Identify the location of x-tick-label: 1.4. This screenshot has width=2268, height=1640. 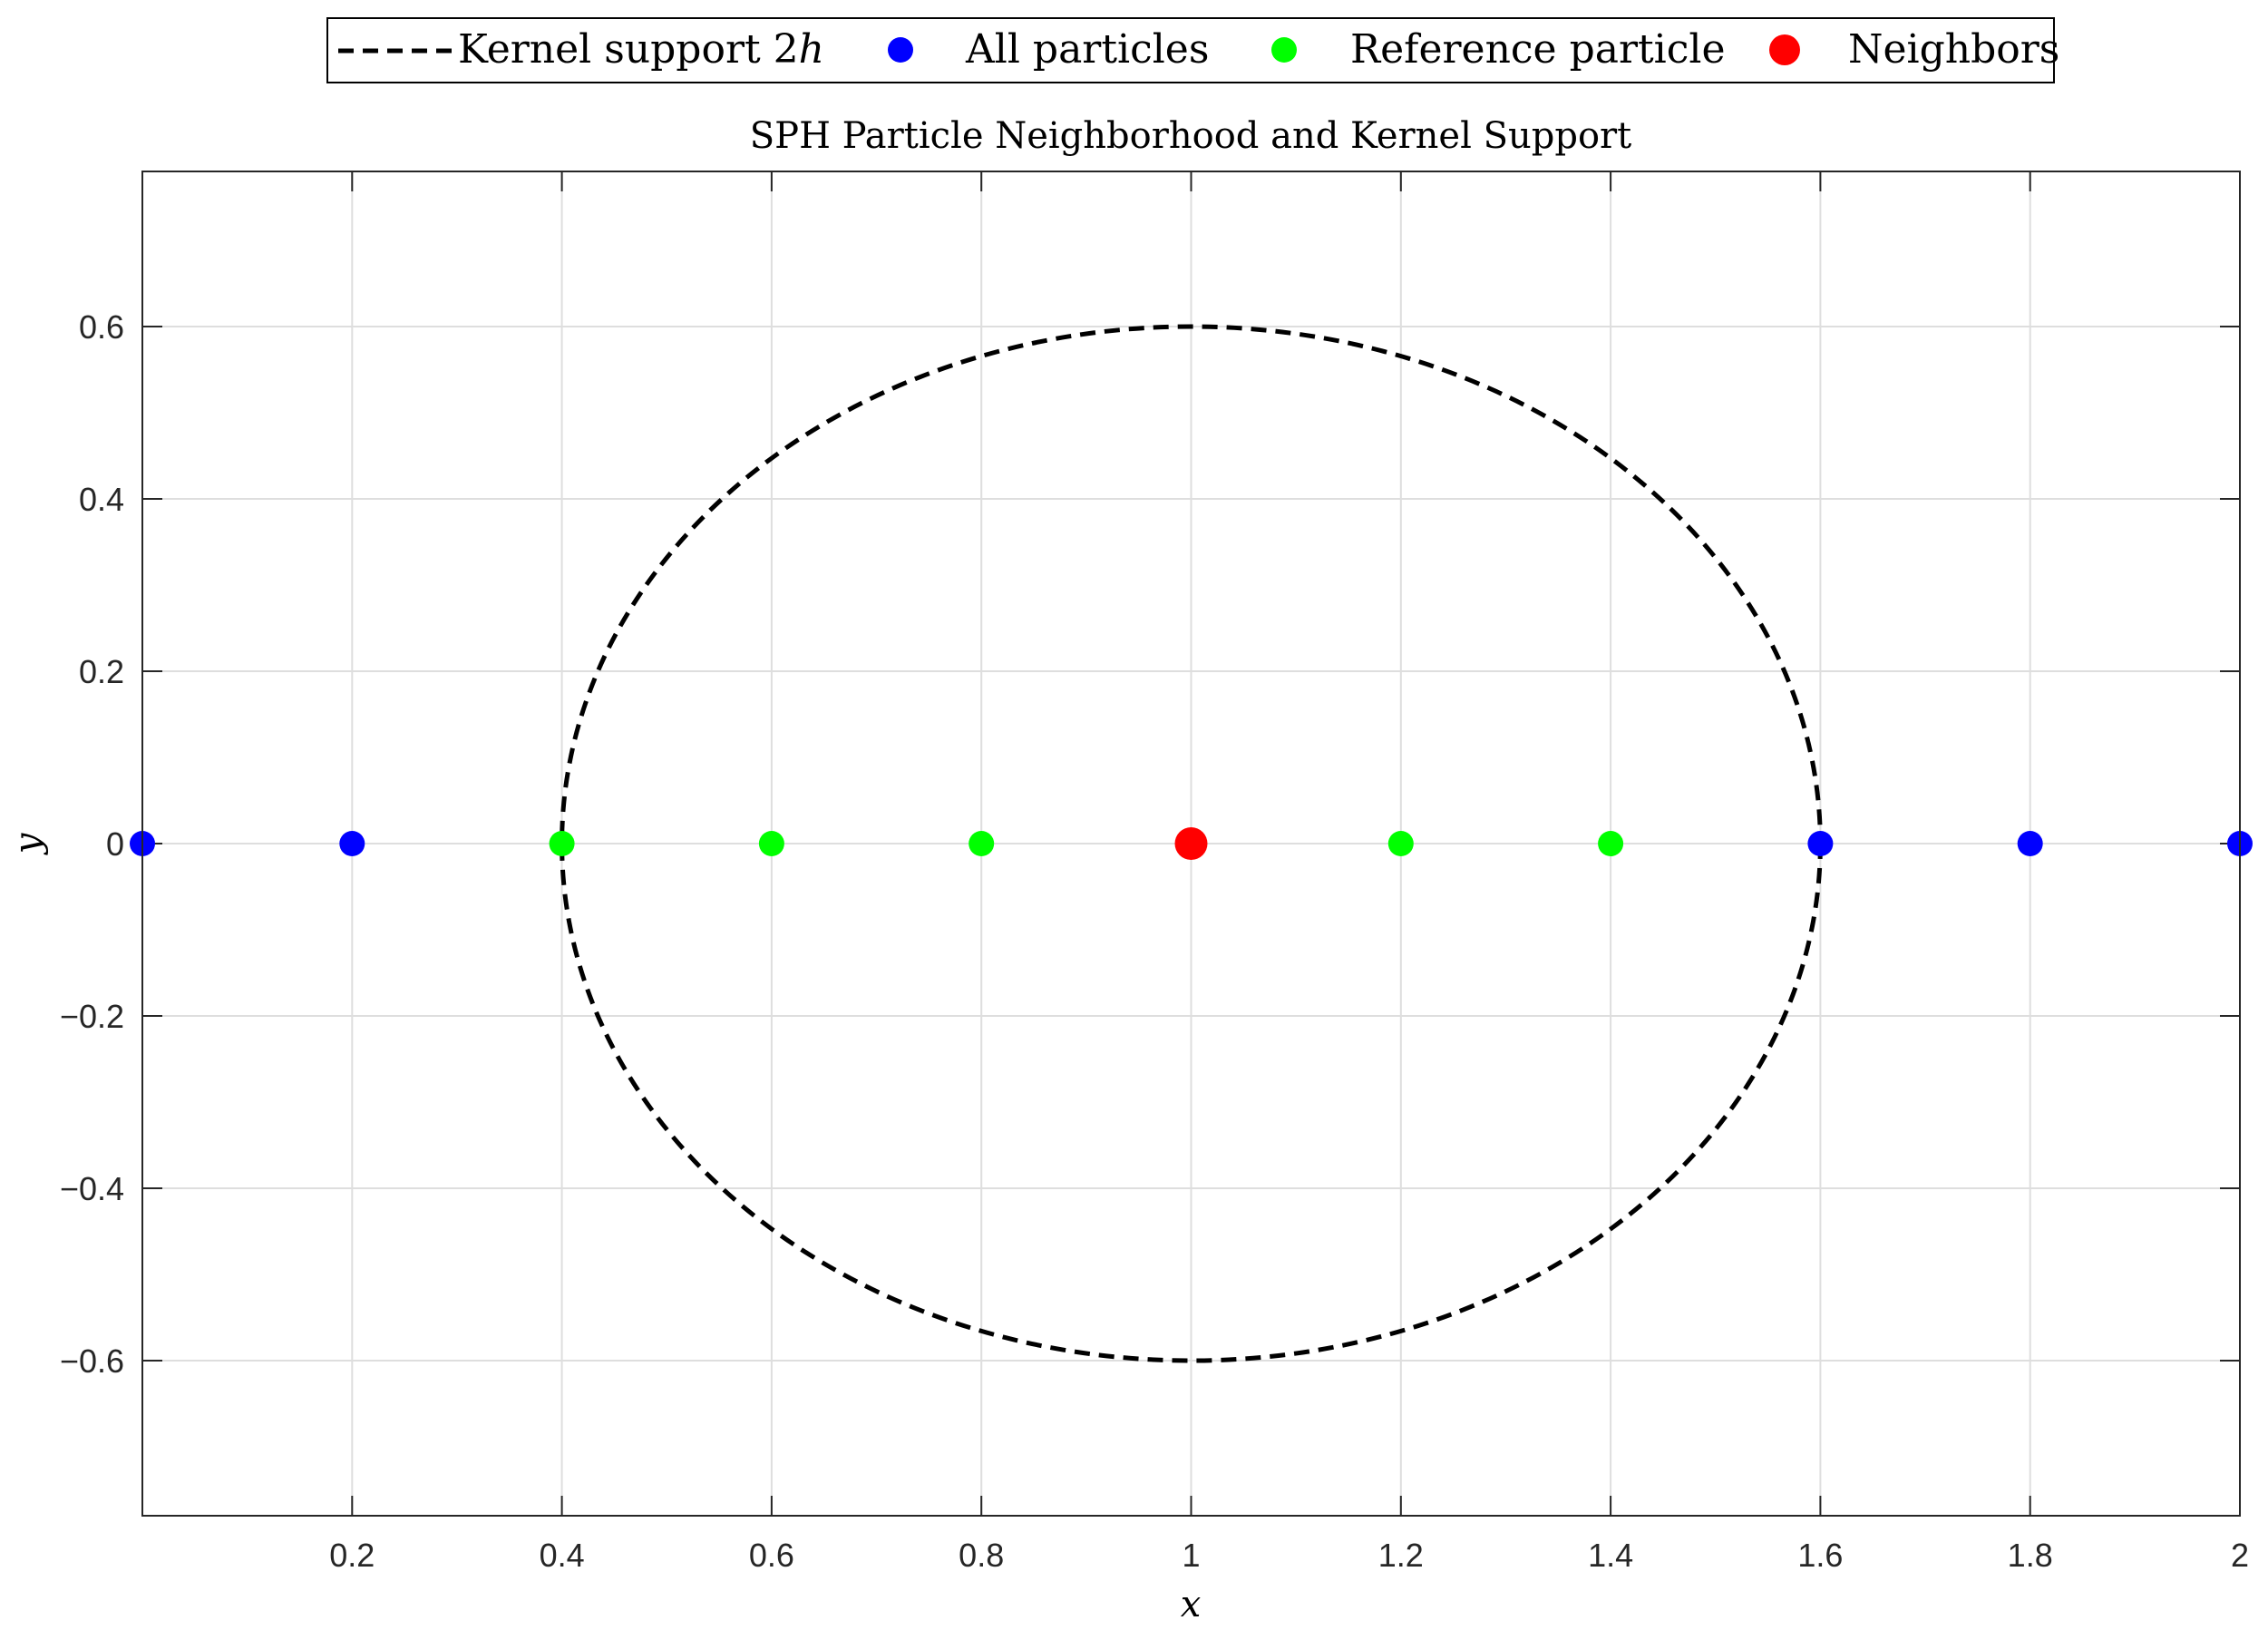
(1610, 1555).